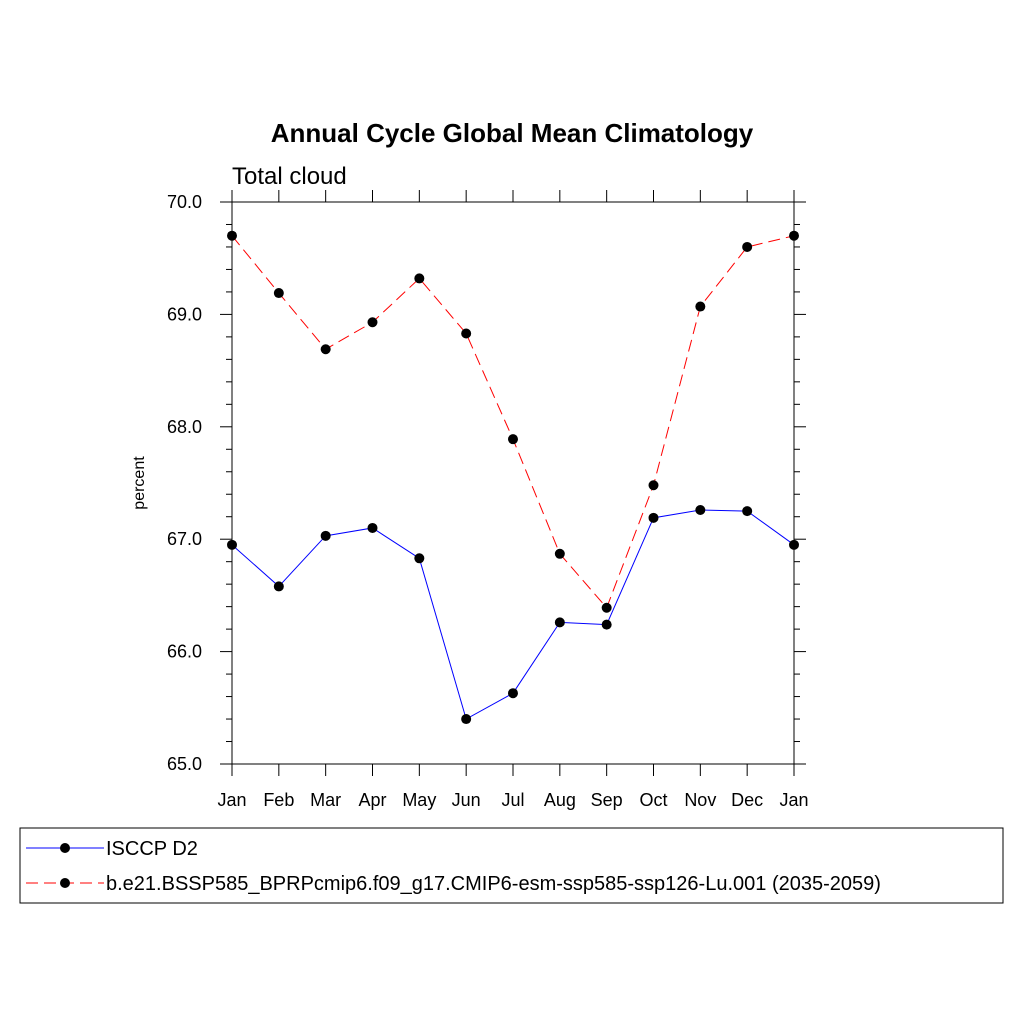  What do you see at coordinates (278, 800) in the screenshot?
I see `x-tick-label: Feb` at bounding box center [278, 800].